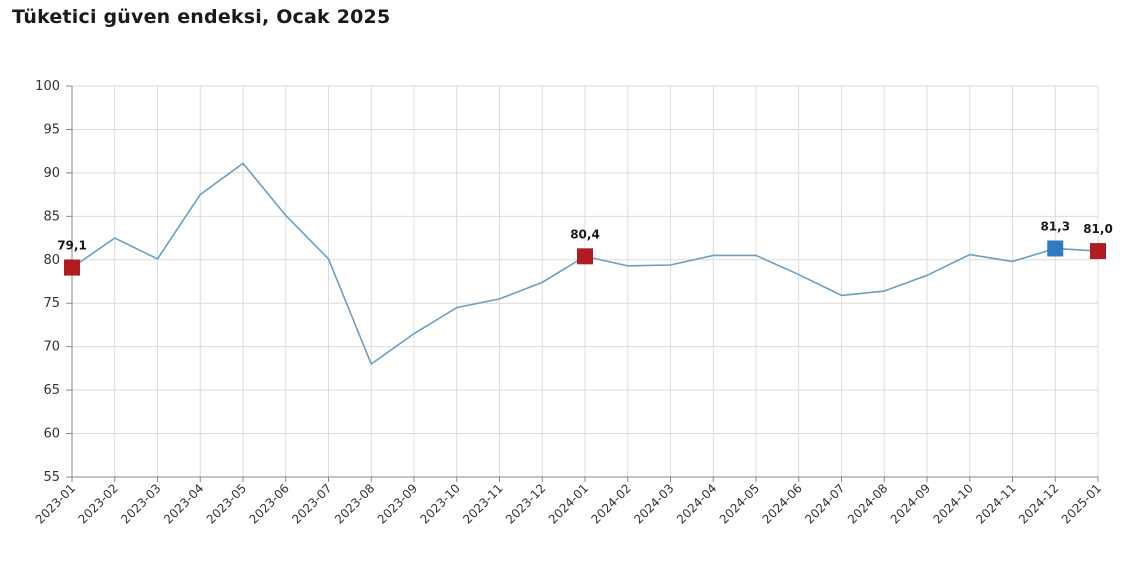 The height and width of the screenshot is (570, 1140). I want to click on x-tick-label: 2024-11, so click(995, 503).